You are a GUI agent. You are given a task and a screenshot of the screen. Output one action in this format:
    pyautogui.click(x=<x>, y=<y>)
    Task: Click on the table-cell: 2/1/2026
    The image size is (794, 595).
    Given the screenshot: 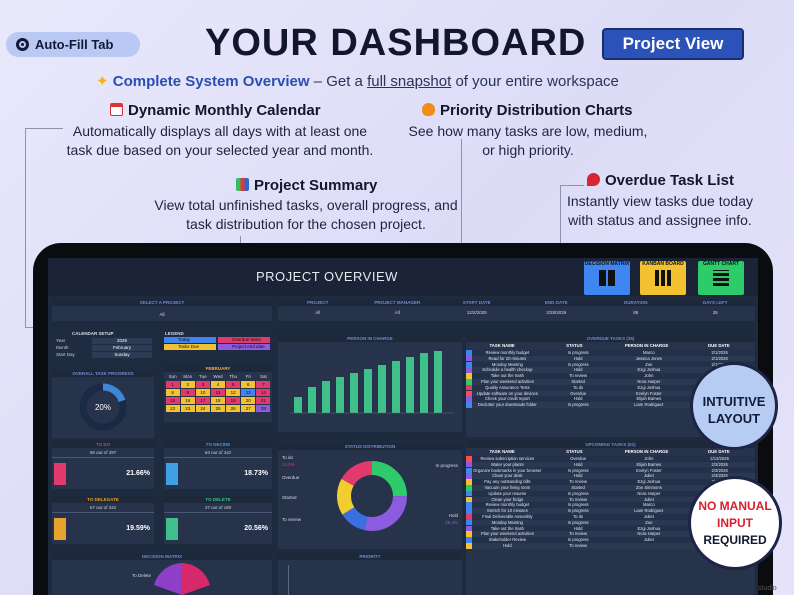 What is the action you would take?
    pyautogui.click(x=719, y=352)
    